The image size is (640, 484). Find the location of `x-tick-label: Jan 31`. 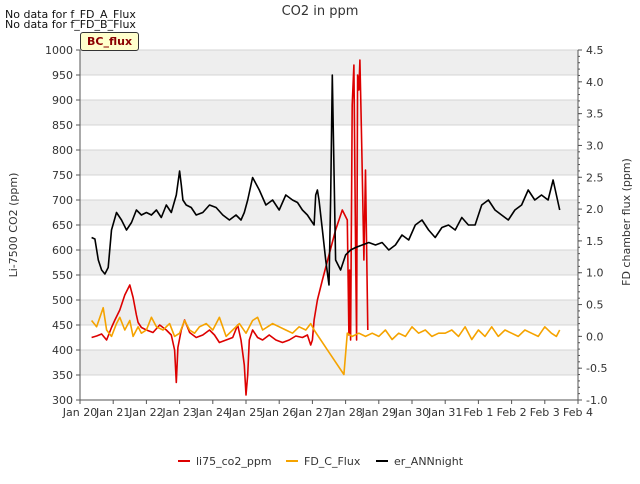

x-tick-label: Jan 31 is located at coordinates (444, 412).